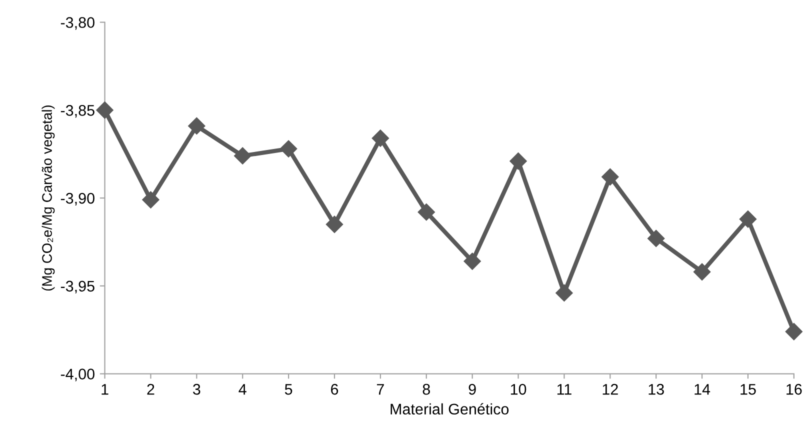 This screenshot has height=445, width=806. I want to click on y-axis-title: (Mg CO₂e/Mg Carvão vegetal), so click(48, 198).